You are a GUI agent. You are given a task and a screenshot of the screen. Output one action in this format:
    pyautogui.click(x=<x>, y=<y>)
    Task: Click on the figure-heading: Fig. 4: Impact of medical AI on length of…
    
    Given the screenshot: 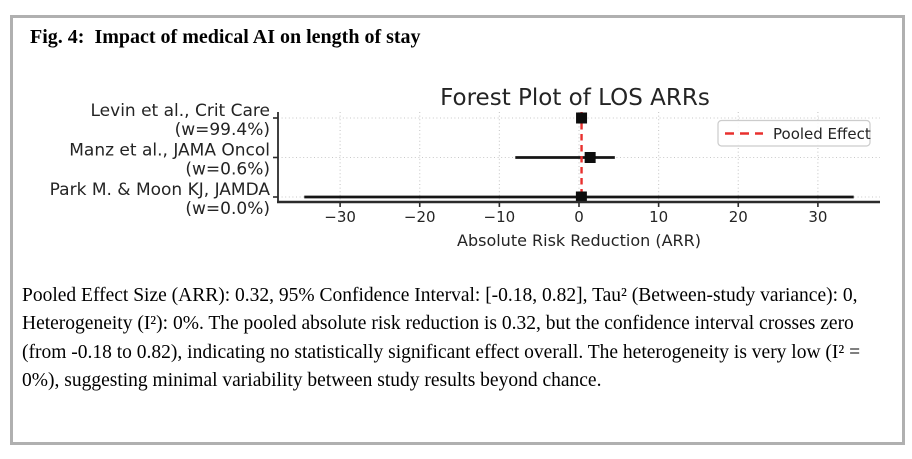 What is the action you would take?
    pyautogui.click(x=225, y=37)
    